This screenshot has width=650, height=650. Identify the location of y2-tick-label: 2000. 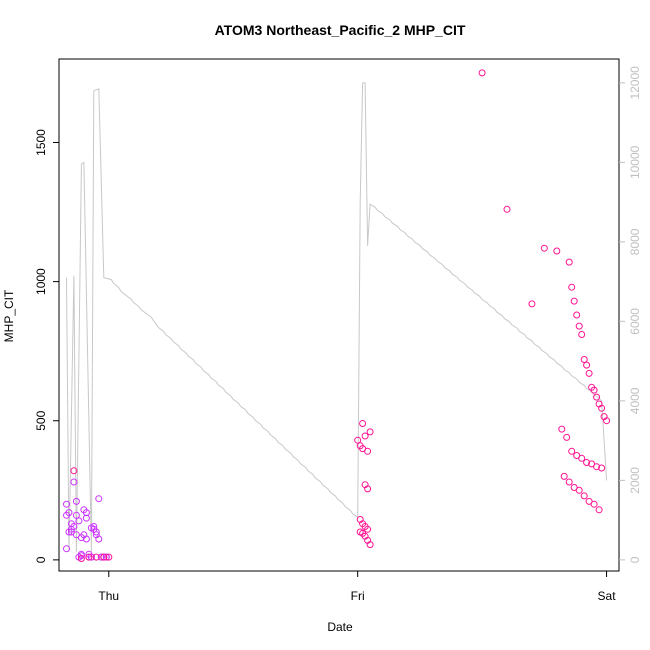
(635, 480).